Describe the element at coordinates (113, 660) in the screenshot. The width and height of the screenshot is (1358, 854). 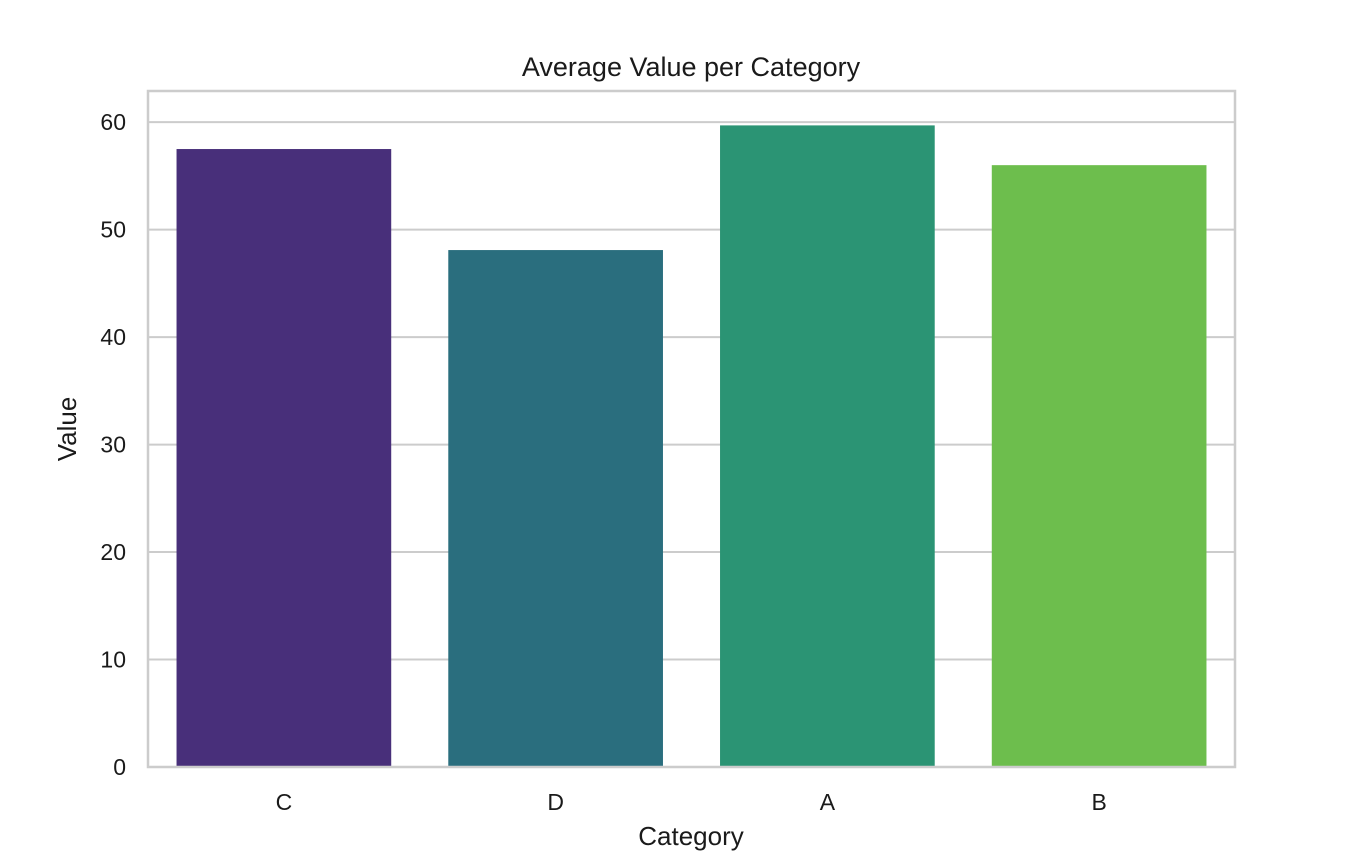
I see `y-tick-label: 10` at that location.